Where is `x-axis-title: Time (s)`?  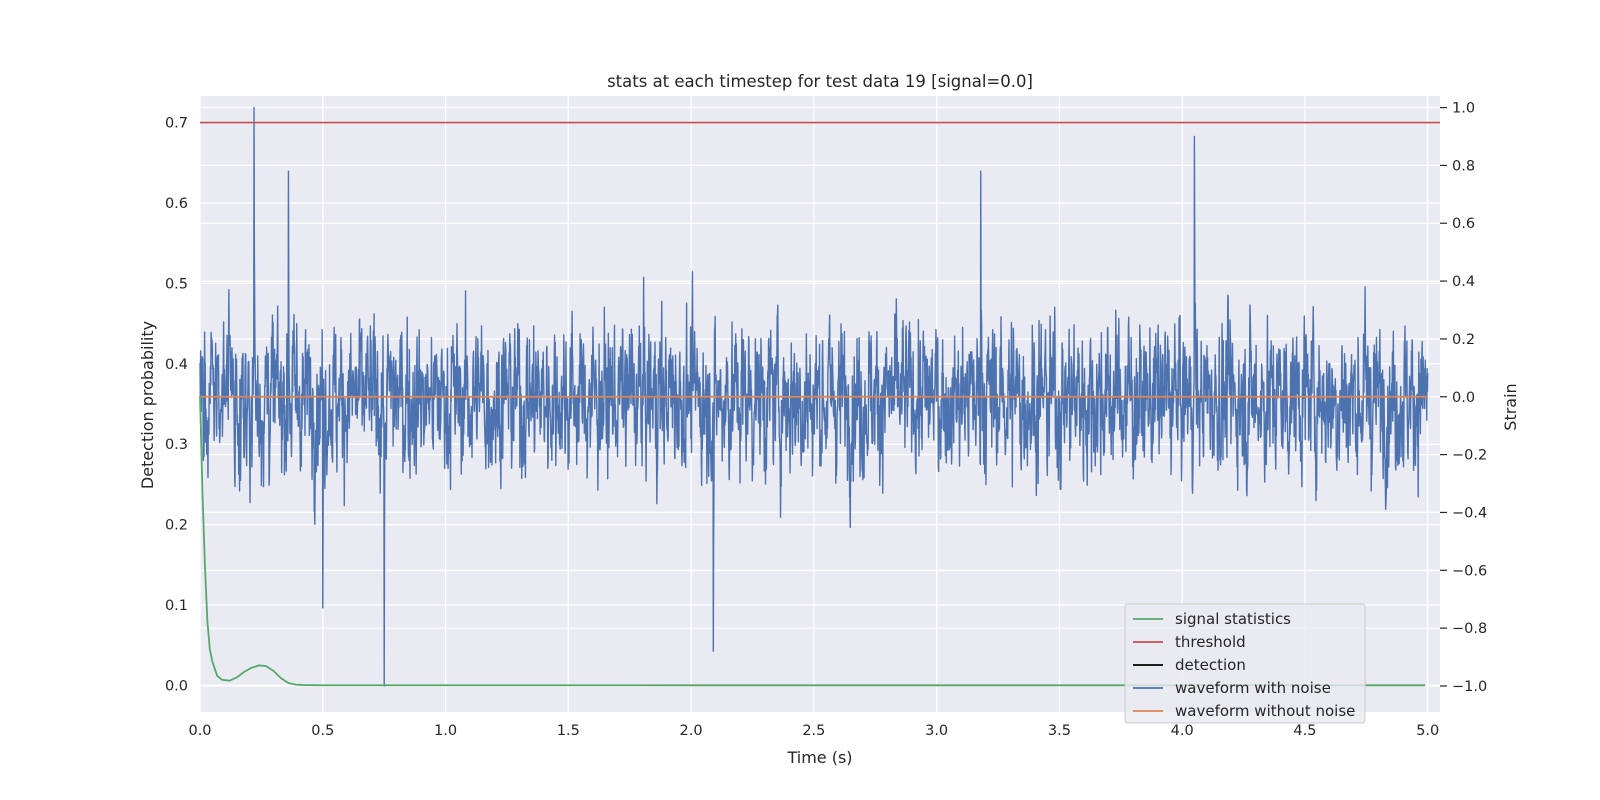 x-axis-title: Time (s) is located at coordinates (819, 757).